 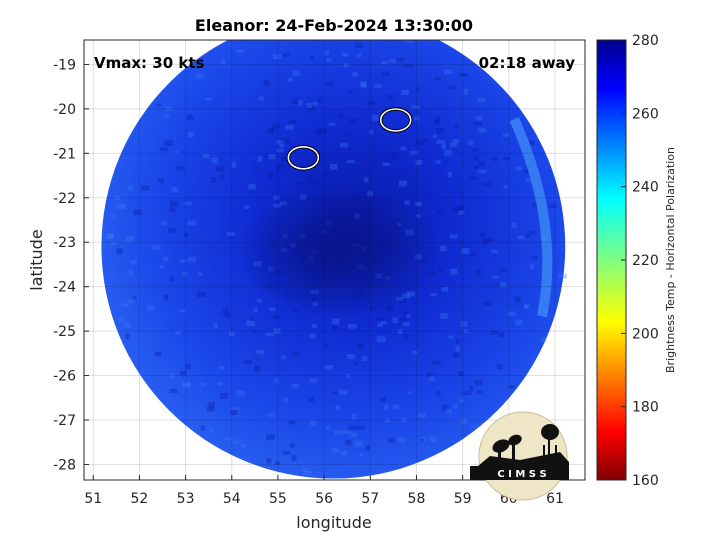 I want to click on x-tick-label: 57, so click(x=370, y=499).